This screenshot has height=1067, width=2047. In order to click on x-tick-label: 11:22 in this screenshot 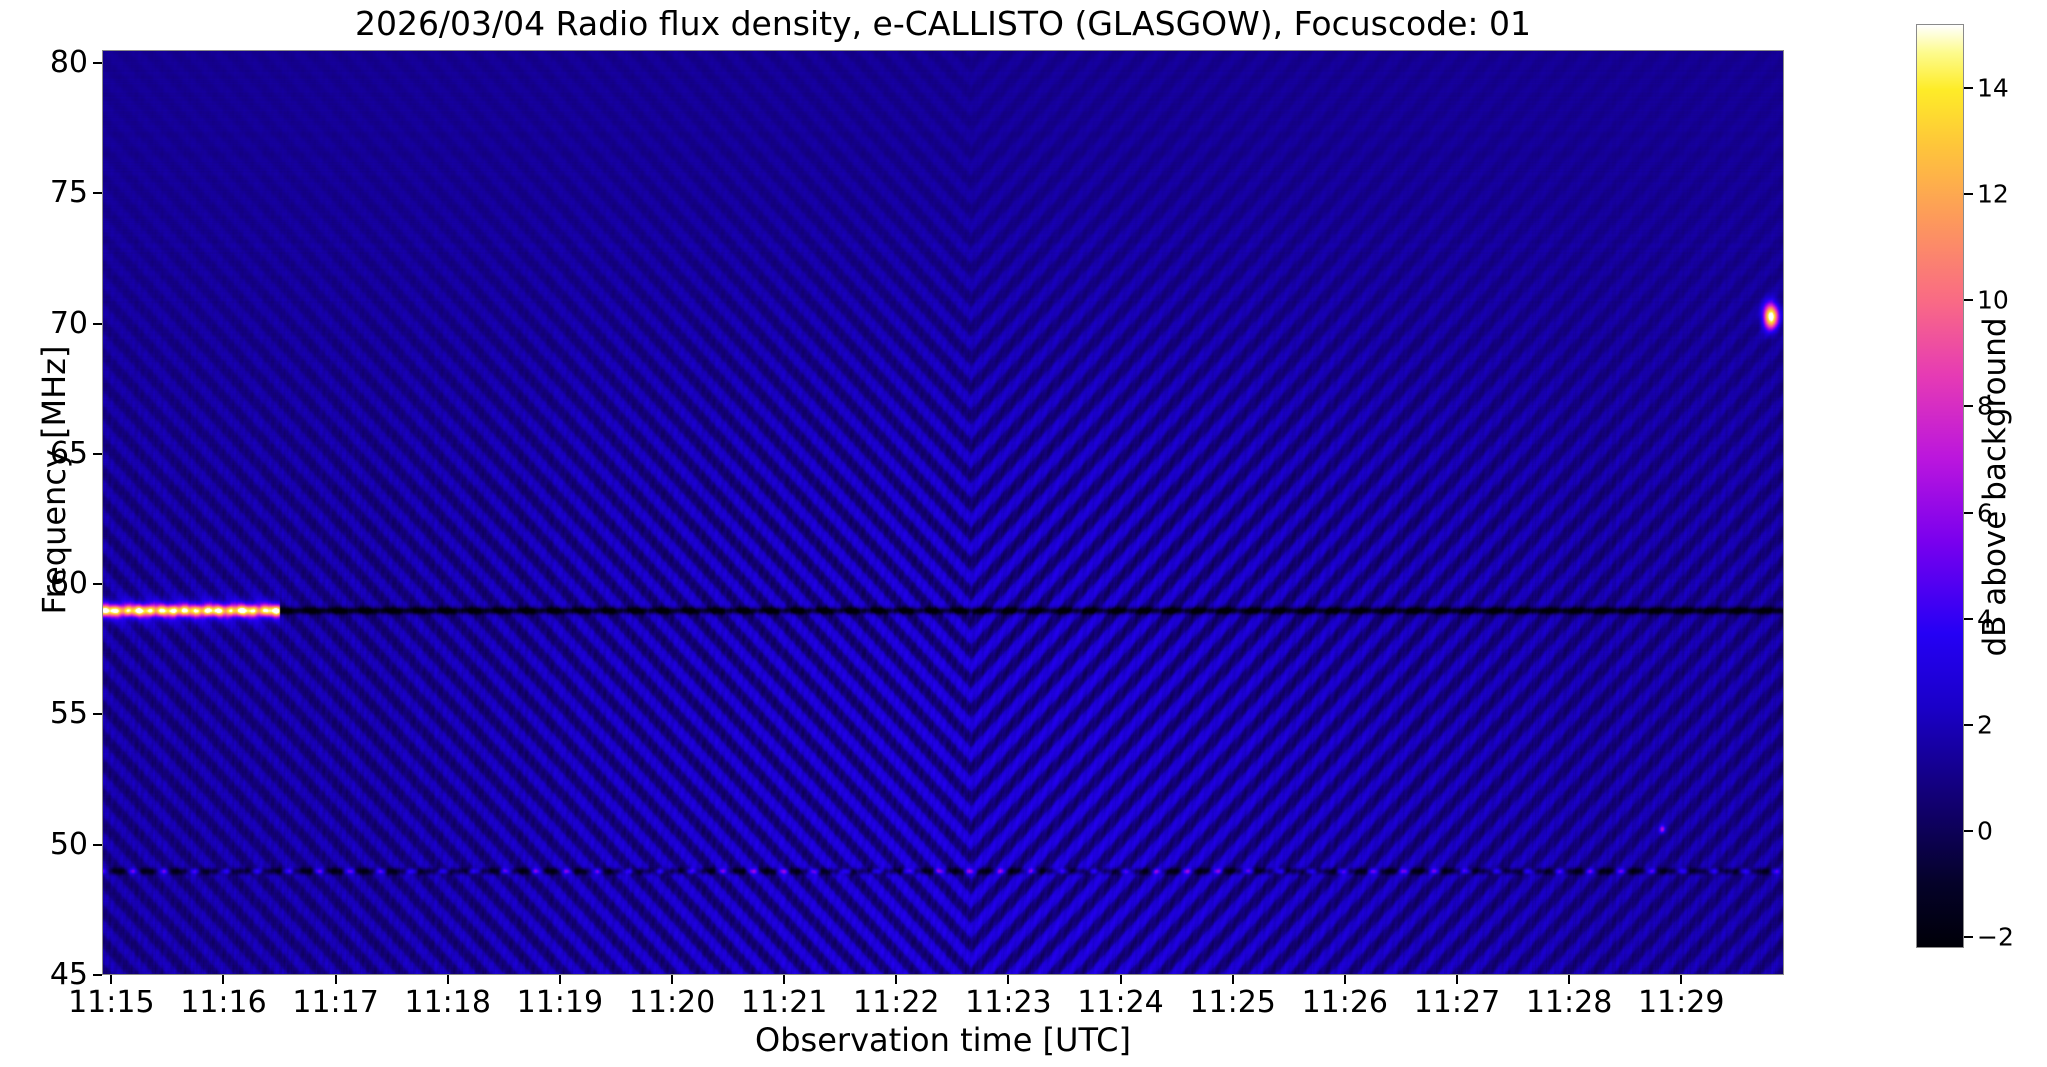, I will do `click(896, 1002)`.